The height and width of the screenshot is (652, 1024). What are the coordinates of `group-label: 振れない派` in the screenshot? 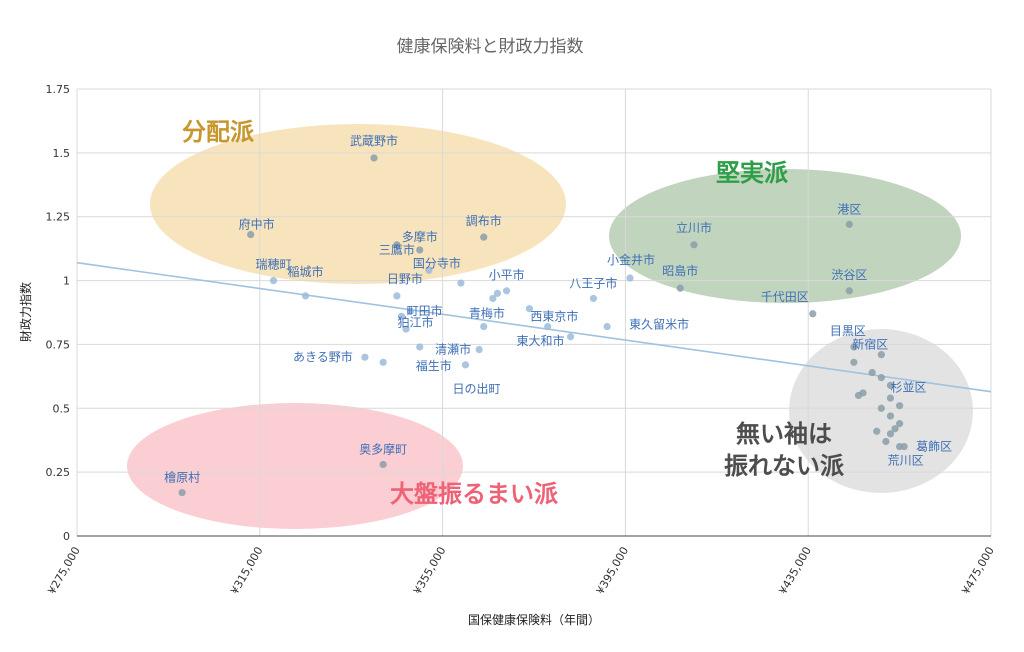 It's located at (784, 466).